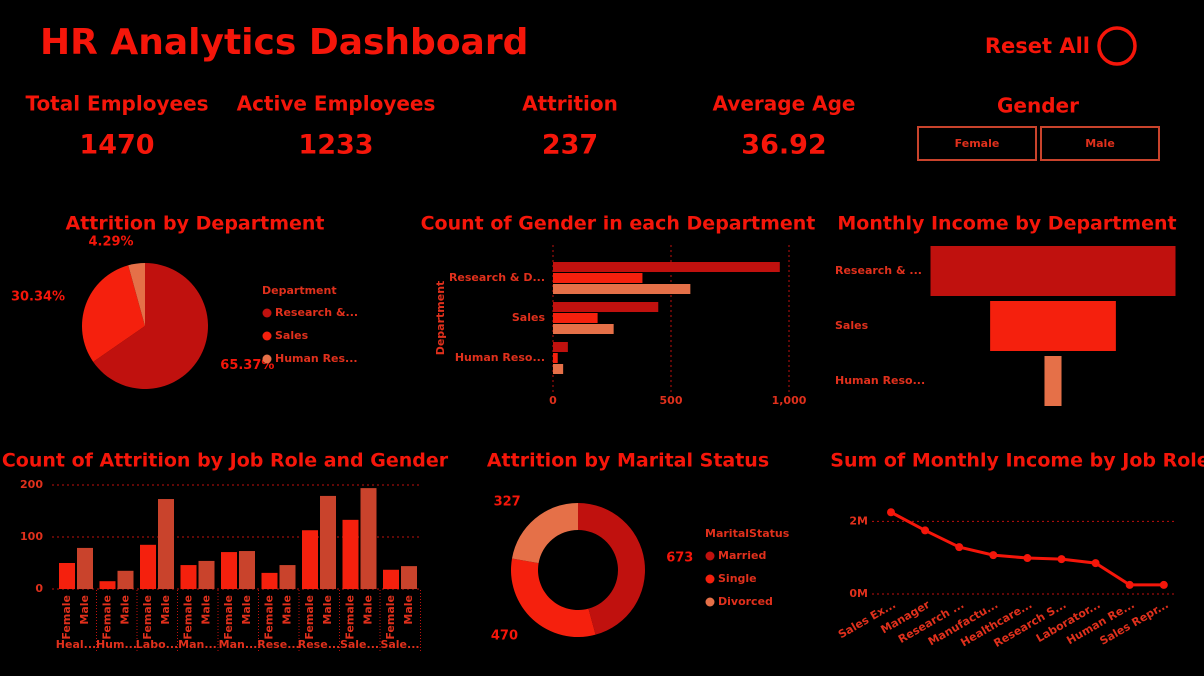  I want to click on data-label: 30.34%, so click(38, 297).